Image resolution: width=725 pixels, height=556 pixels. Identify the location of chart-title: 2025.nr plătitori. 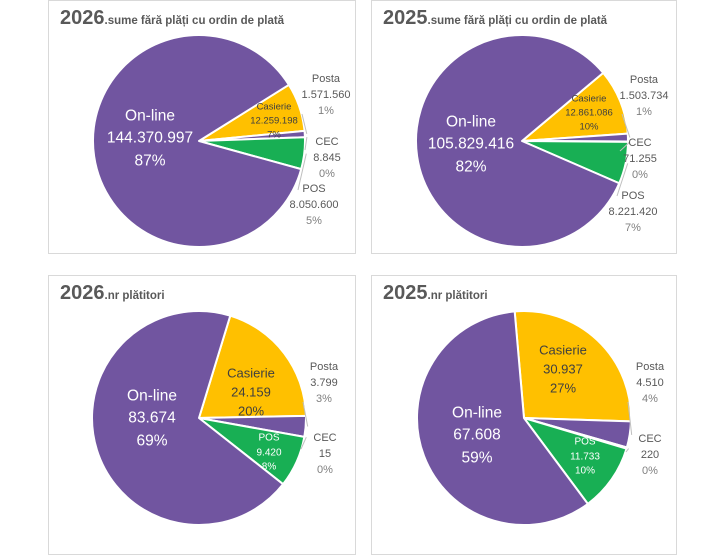
(435, 293).